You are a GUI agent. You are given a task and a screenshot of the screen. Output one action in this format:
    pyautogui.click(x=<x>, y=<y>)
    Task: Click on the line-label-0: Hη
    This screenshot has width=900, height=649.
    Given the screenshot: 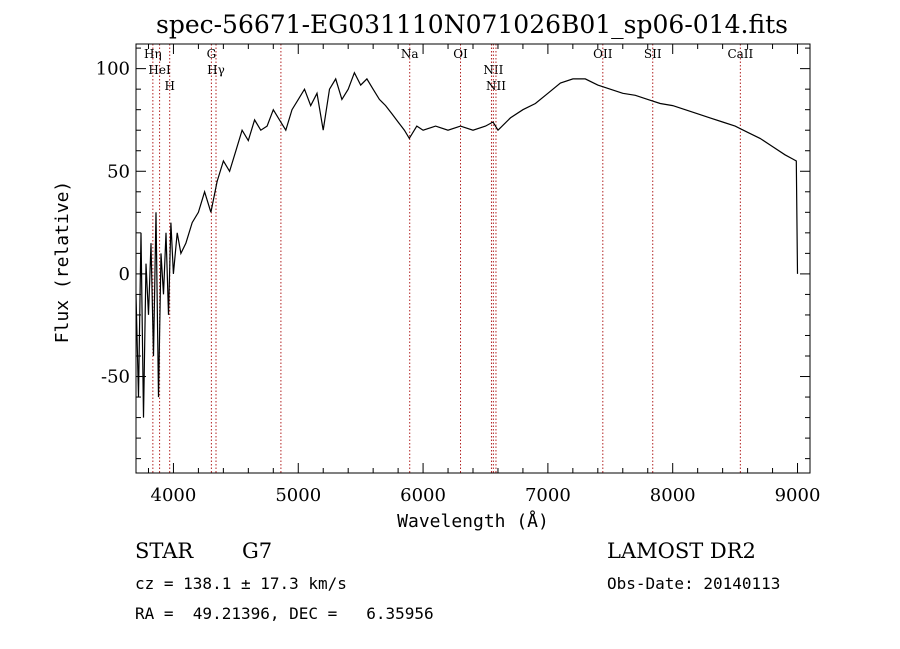 What is the action you would take?
    pyautogui.click(x=153, y=54)
    